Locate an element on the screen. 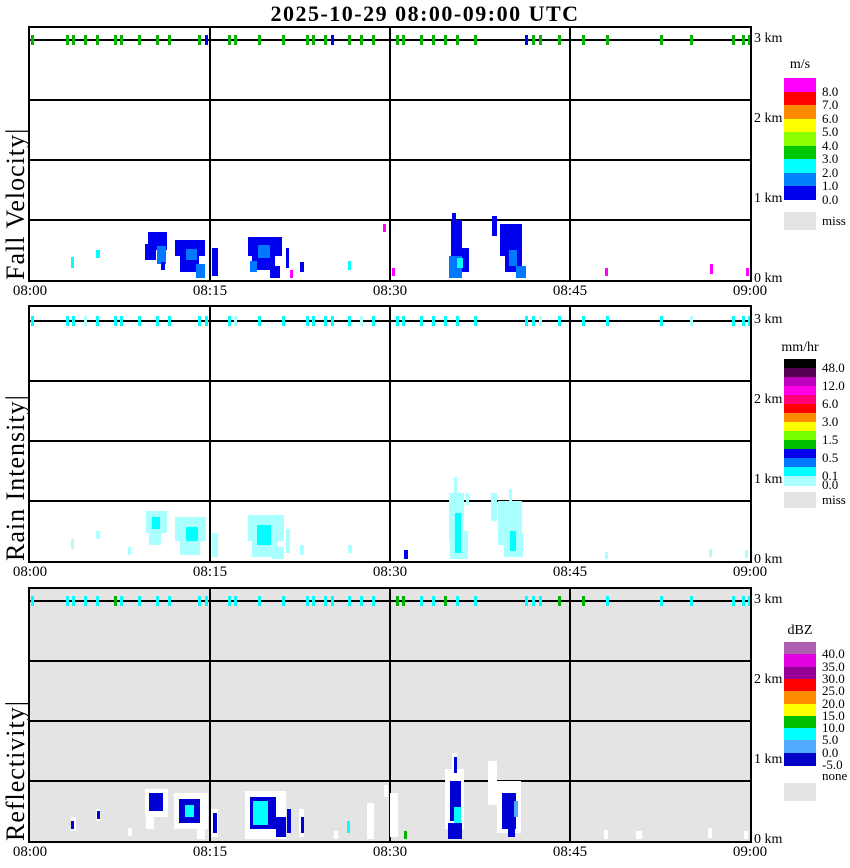 The width and height of the screenshot is (850, 868). colorbar-missing-swatch is located at coordinates (800, 500).